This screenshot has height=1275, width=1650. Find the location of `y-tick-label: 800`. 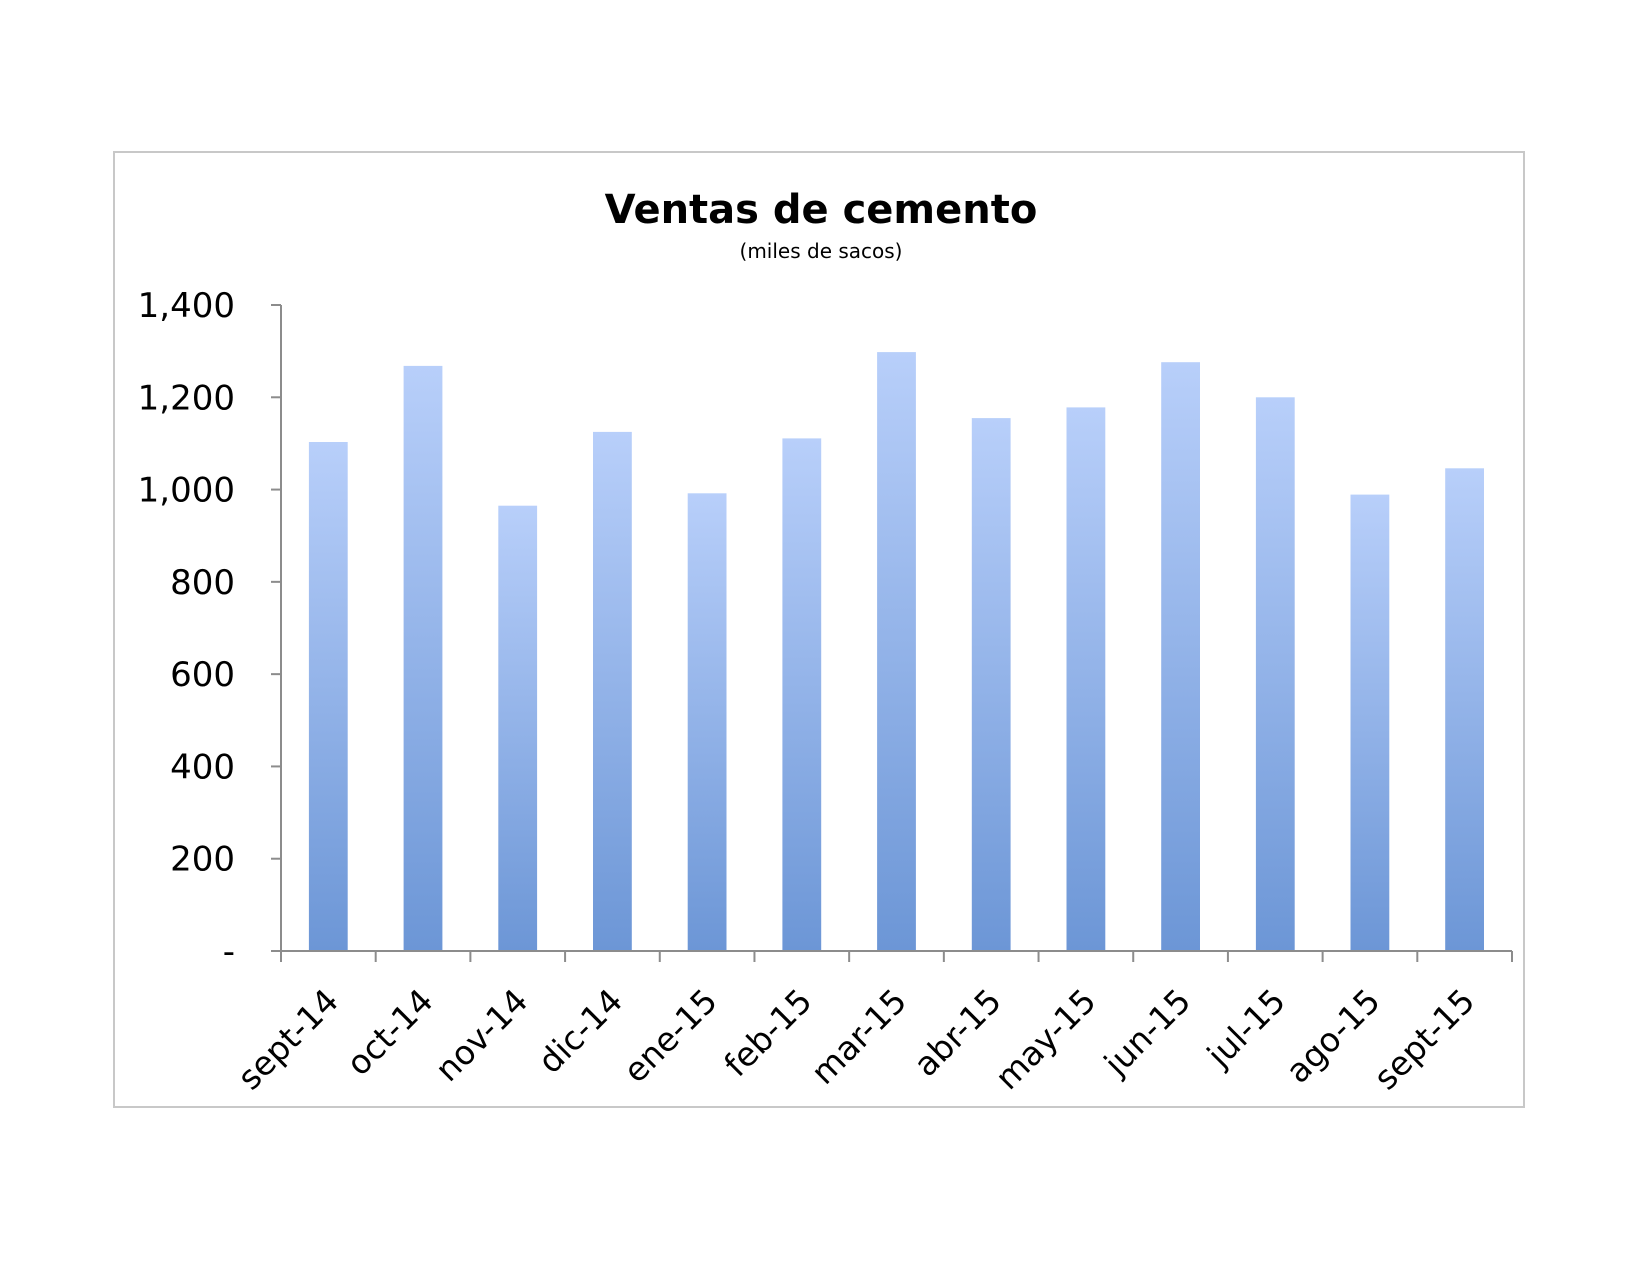

y-tick-label: 800 is located at coordinates (202, 583).